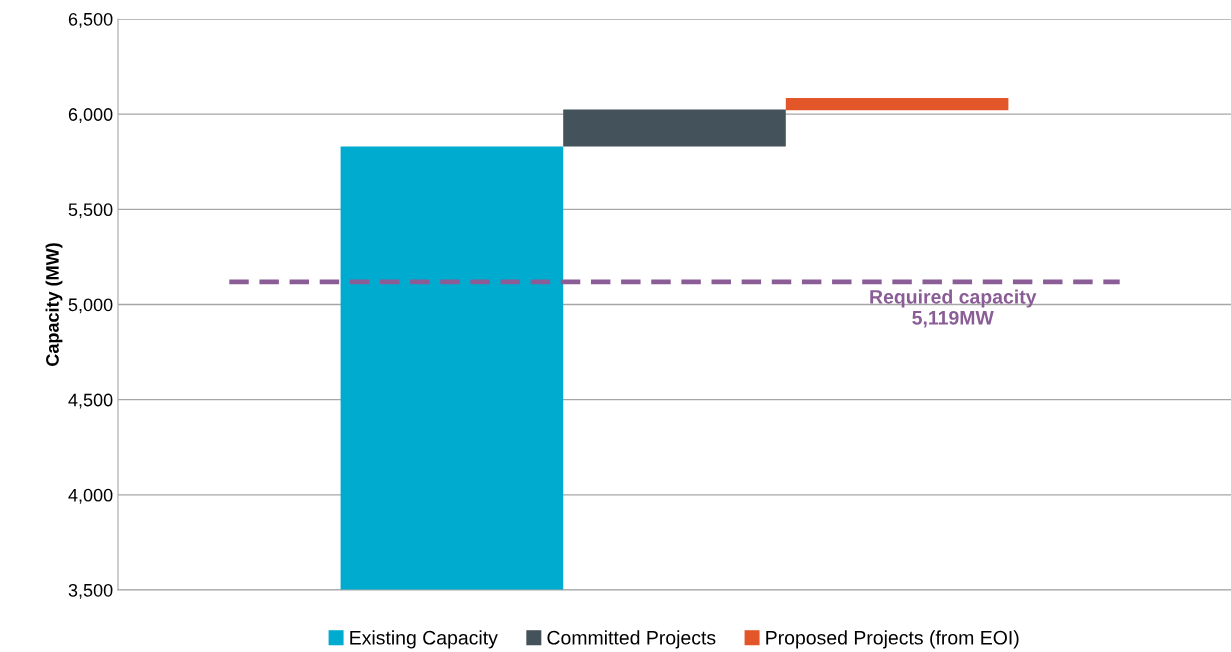 The image size is (1231, 652). What do you see at coordinates (90, 211) in the screenshot?
I see `y-tick-label: 5,500` at bounding box center [90, 211].